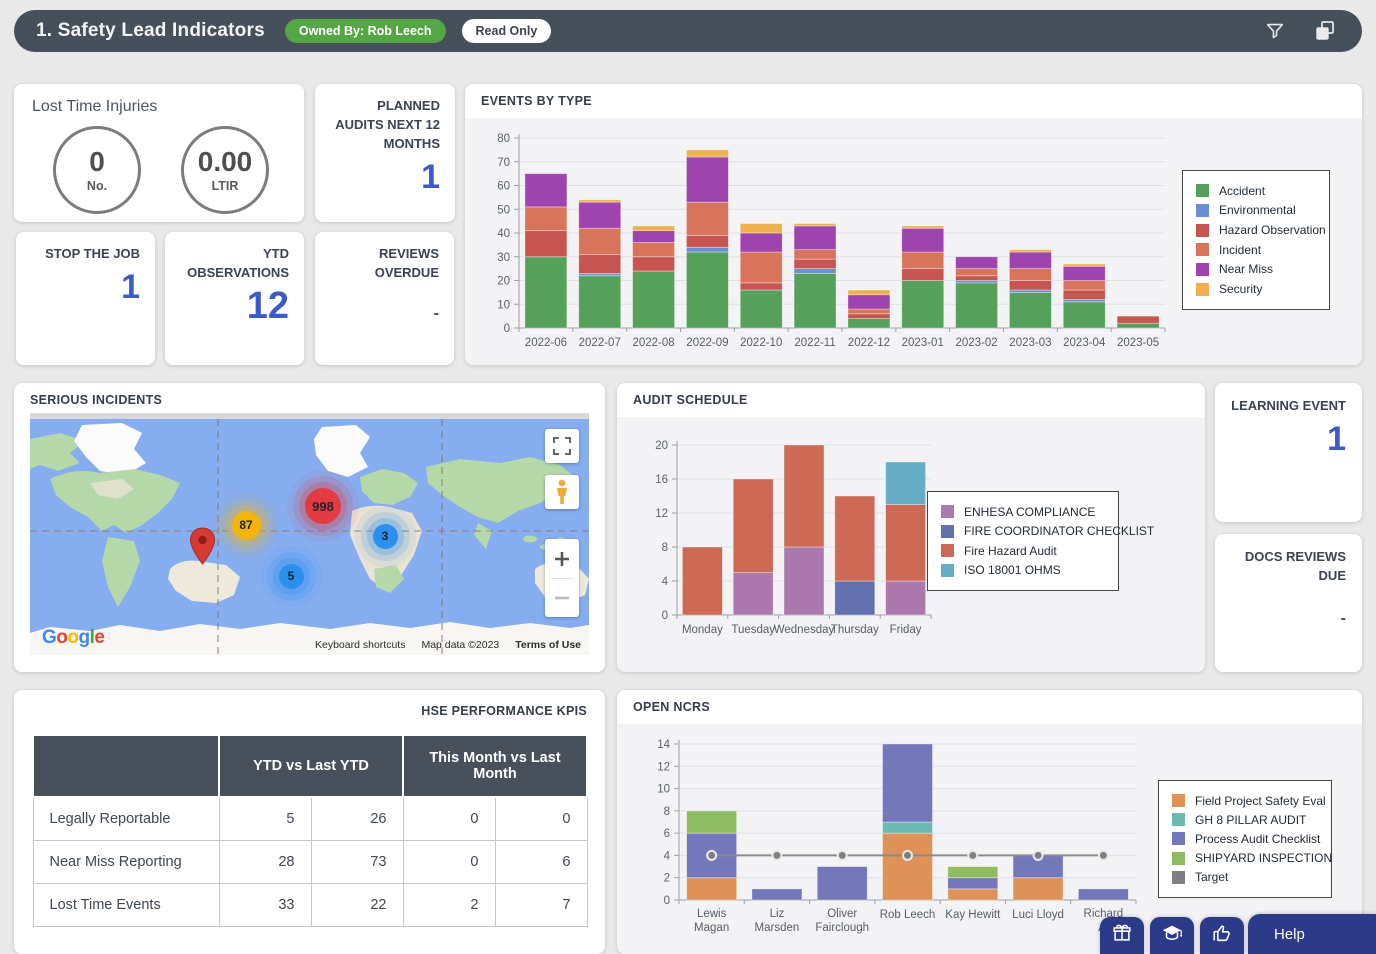  What do you see at coordinates (309, 416) in the screenshot?
I see `map-scrollbar` at bounding box center [309, 416].